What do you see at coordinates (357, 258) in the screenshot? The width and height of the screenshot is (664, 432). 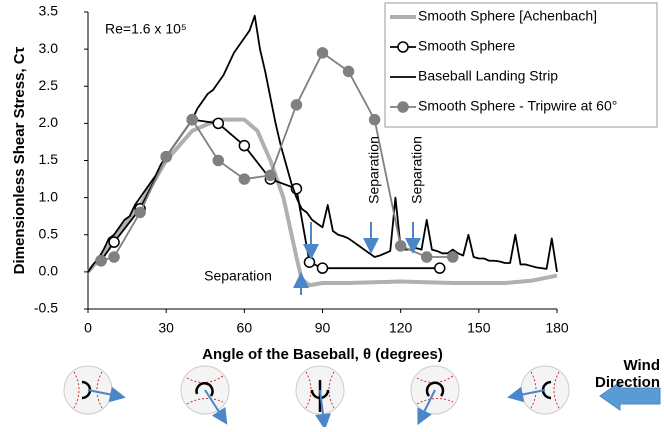 I see `separation-arrows` at bounding box center [357, 258].